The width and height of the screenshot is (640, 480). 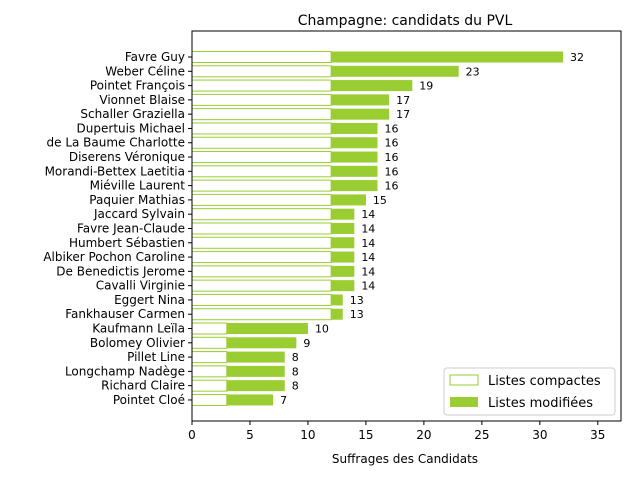 What do you see at coordinates (322, 329) in the screenshot?
I see `value-label: 10` at bounding box center [322, 329].